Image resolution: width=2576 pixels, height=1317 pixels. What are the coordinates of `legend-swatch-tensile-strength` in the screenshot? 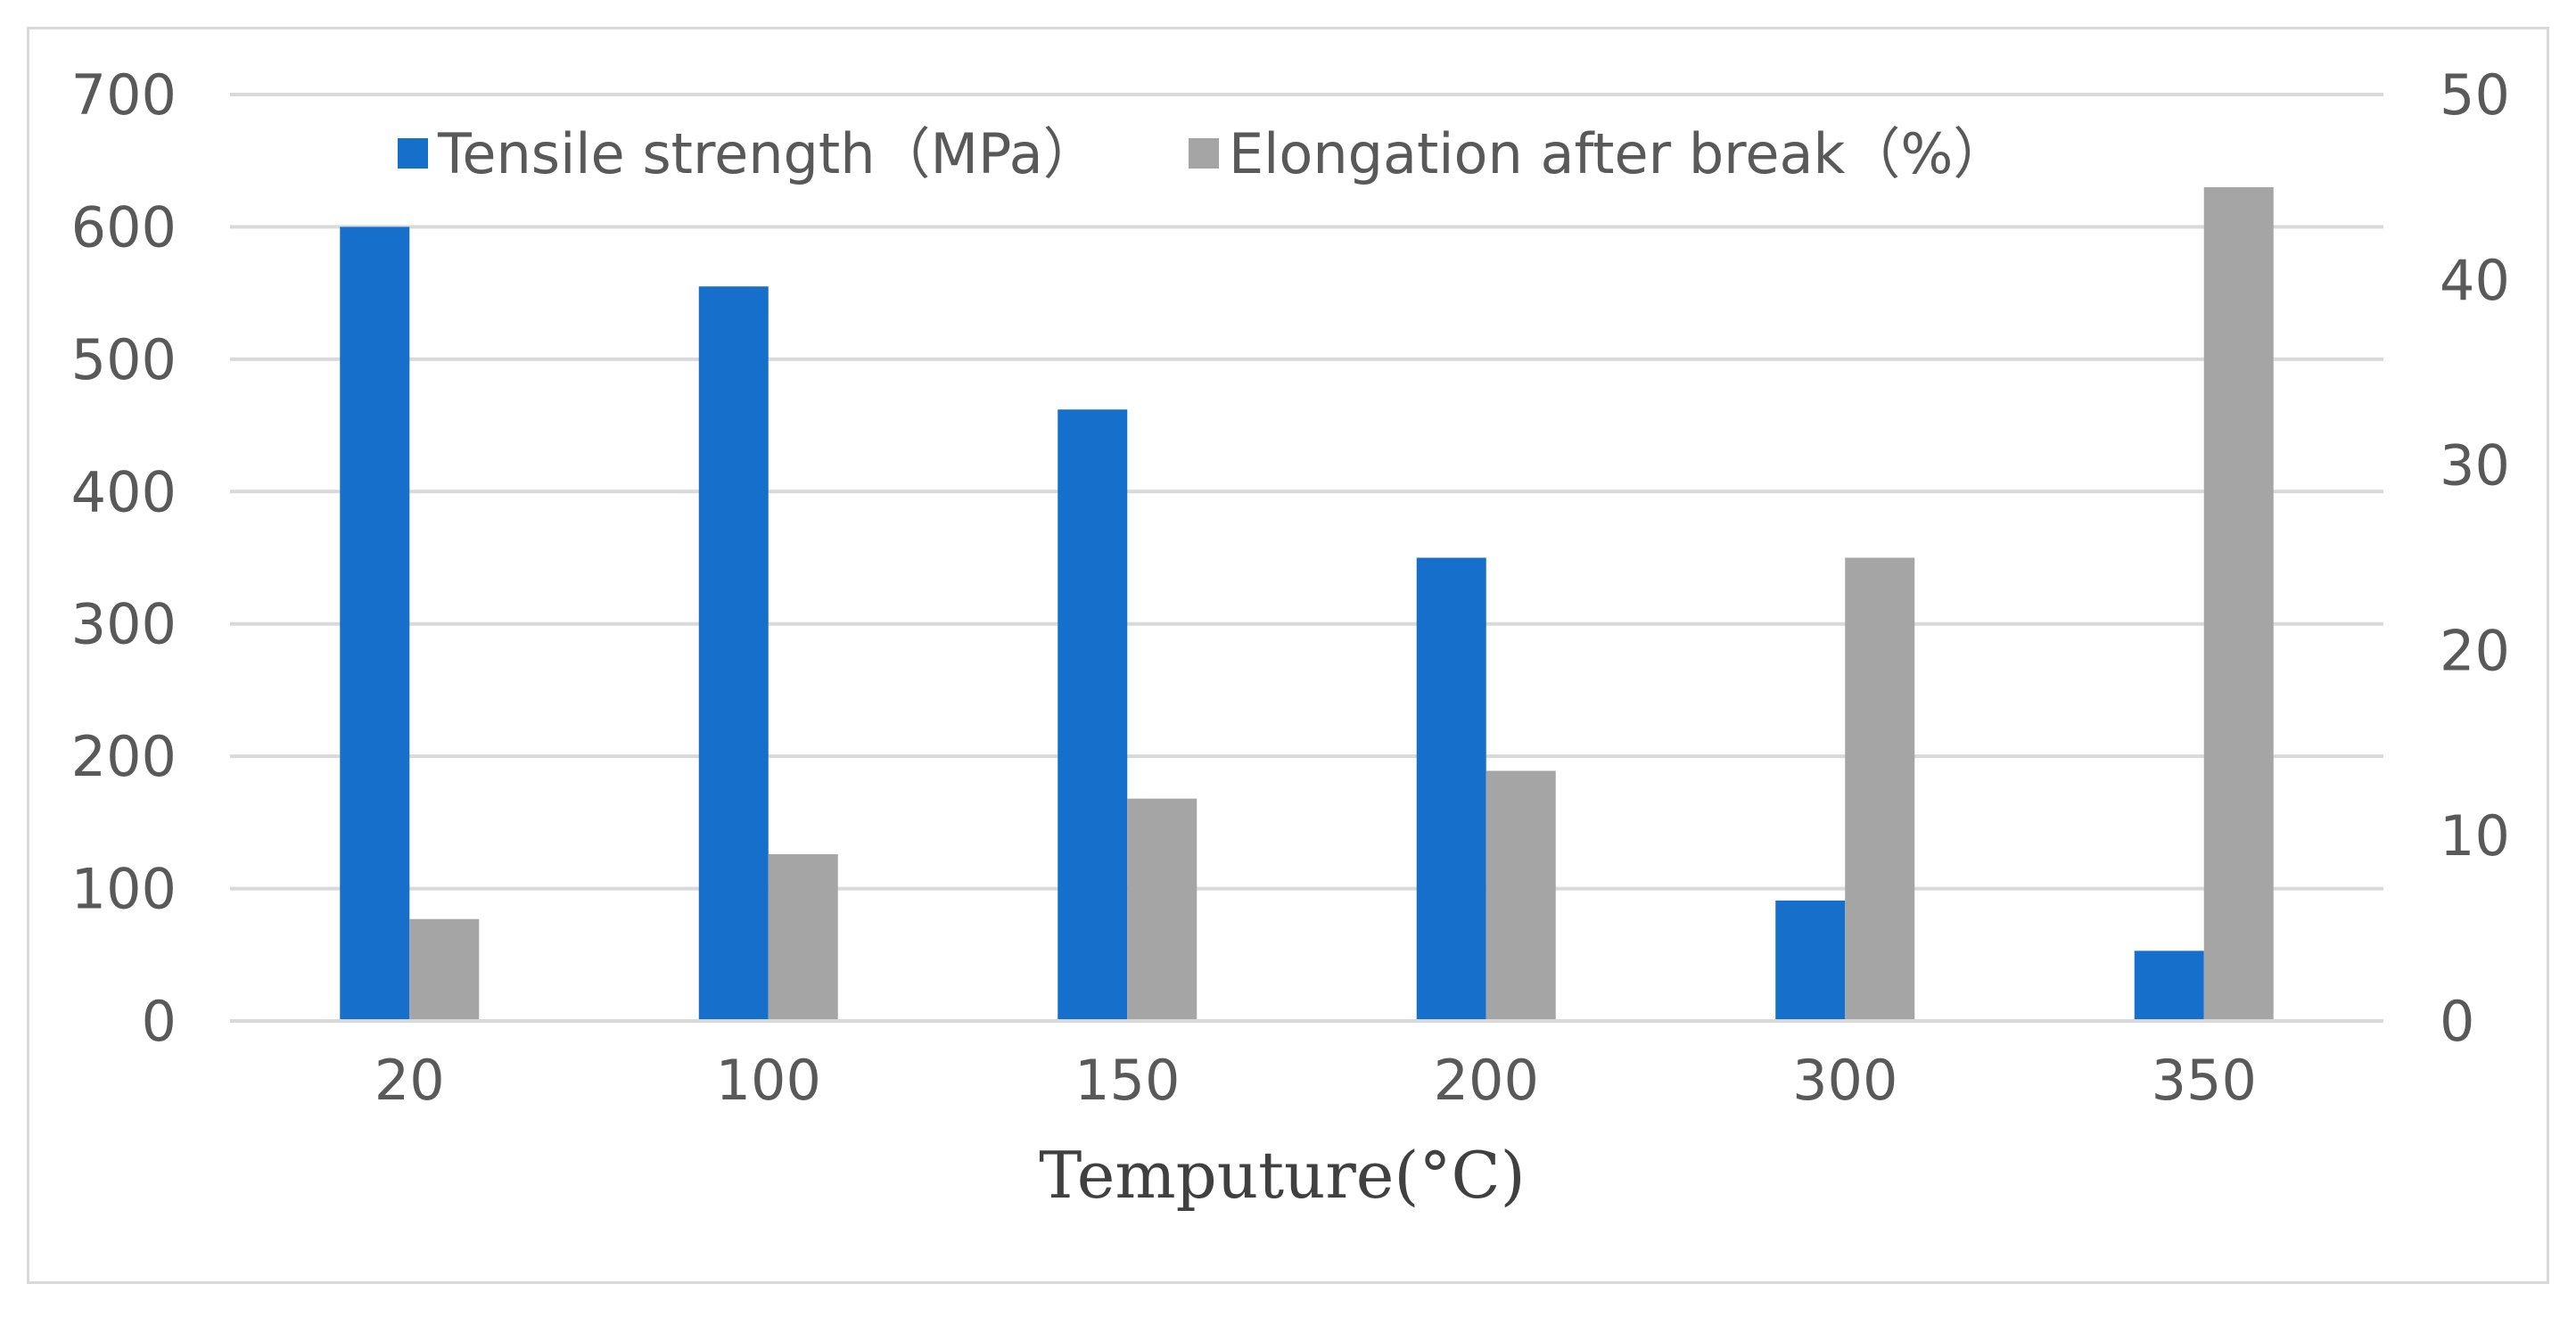 It's located at (413, 153).